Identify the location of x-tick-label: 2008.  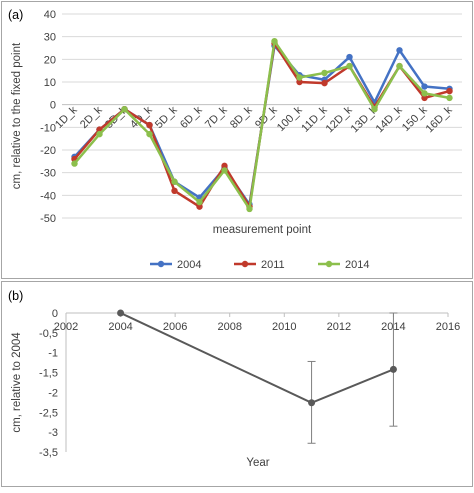
(229, 327).